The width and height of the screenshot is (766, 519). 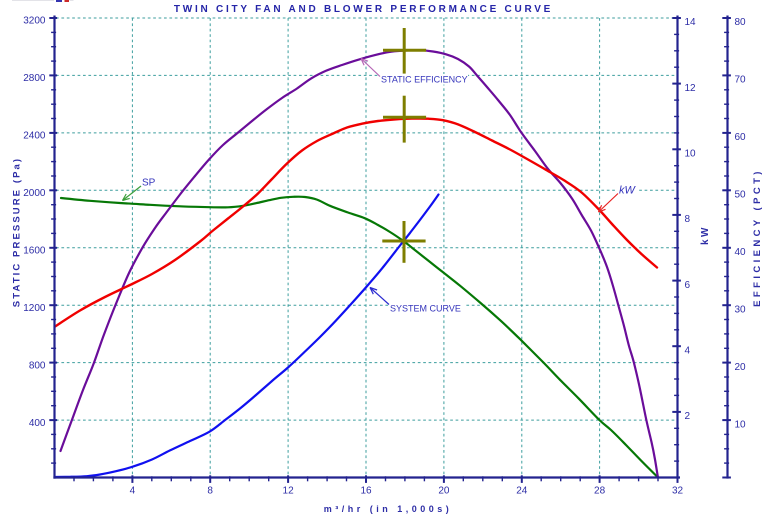 What do you see at coordinates (678, 491) in the screenshot?
I see `svg-text: 32` at bounding box center [678, 491].